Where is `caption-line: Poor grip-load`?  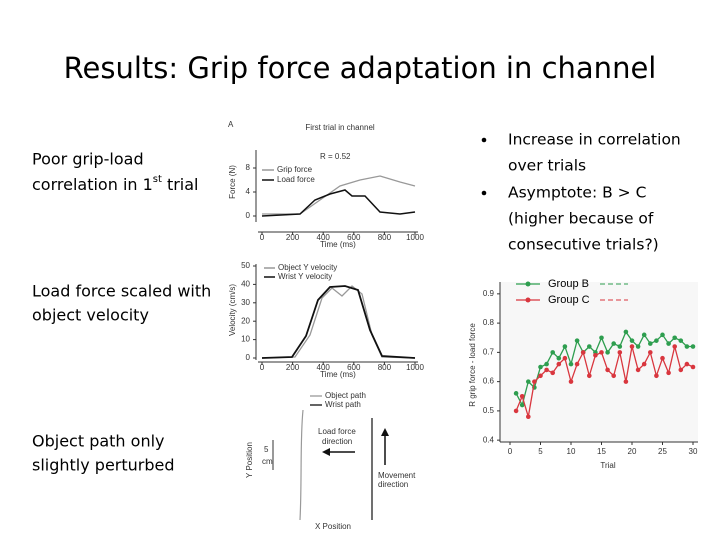 caption-line: Poor grip-load is located at coordinates (88, 159).